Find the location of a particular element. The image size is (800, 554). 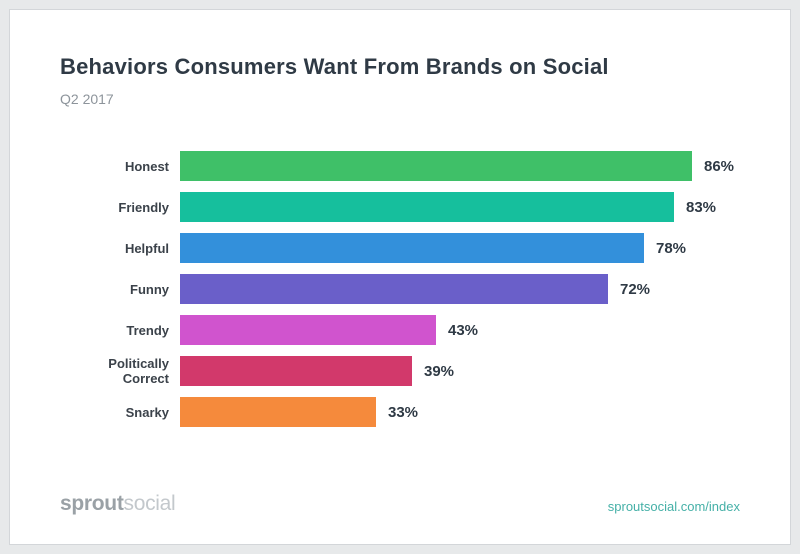

bar-category-label: Helpful is located at coordinates (146, 248).